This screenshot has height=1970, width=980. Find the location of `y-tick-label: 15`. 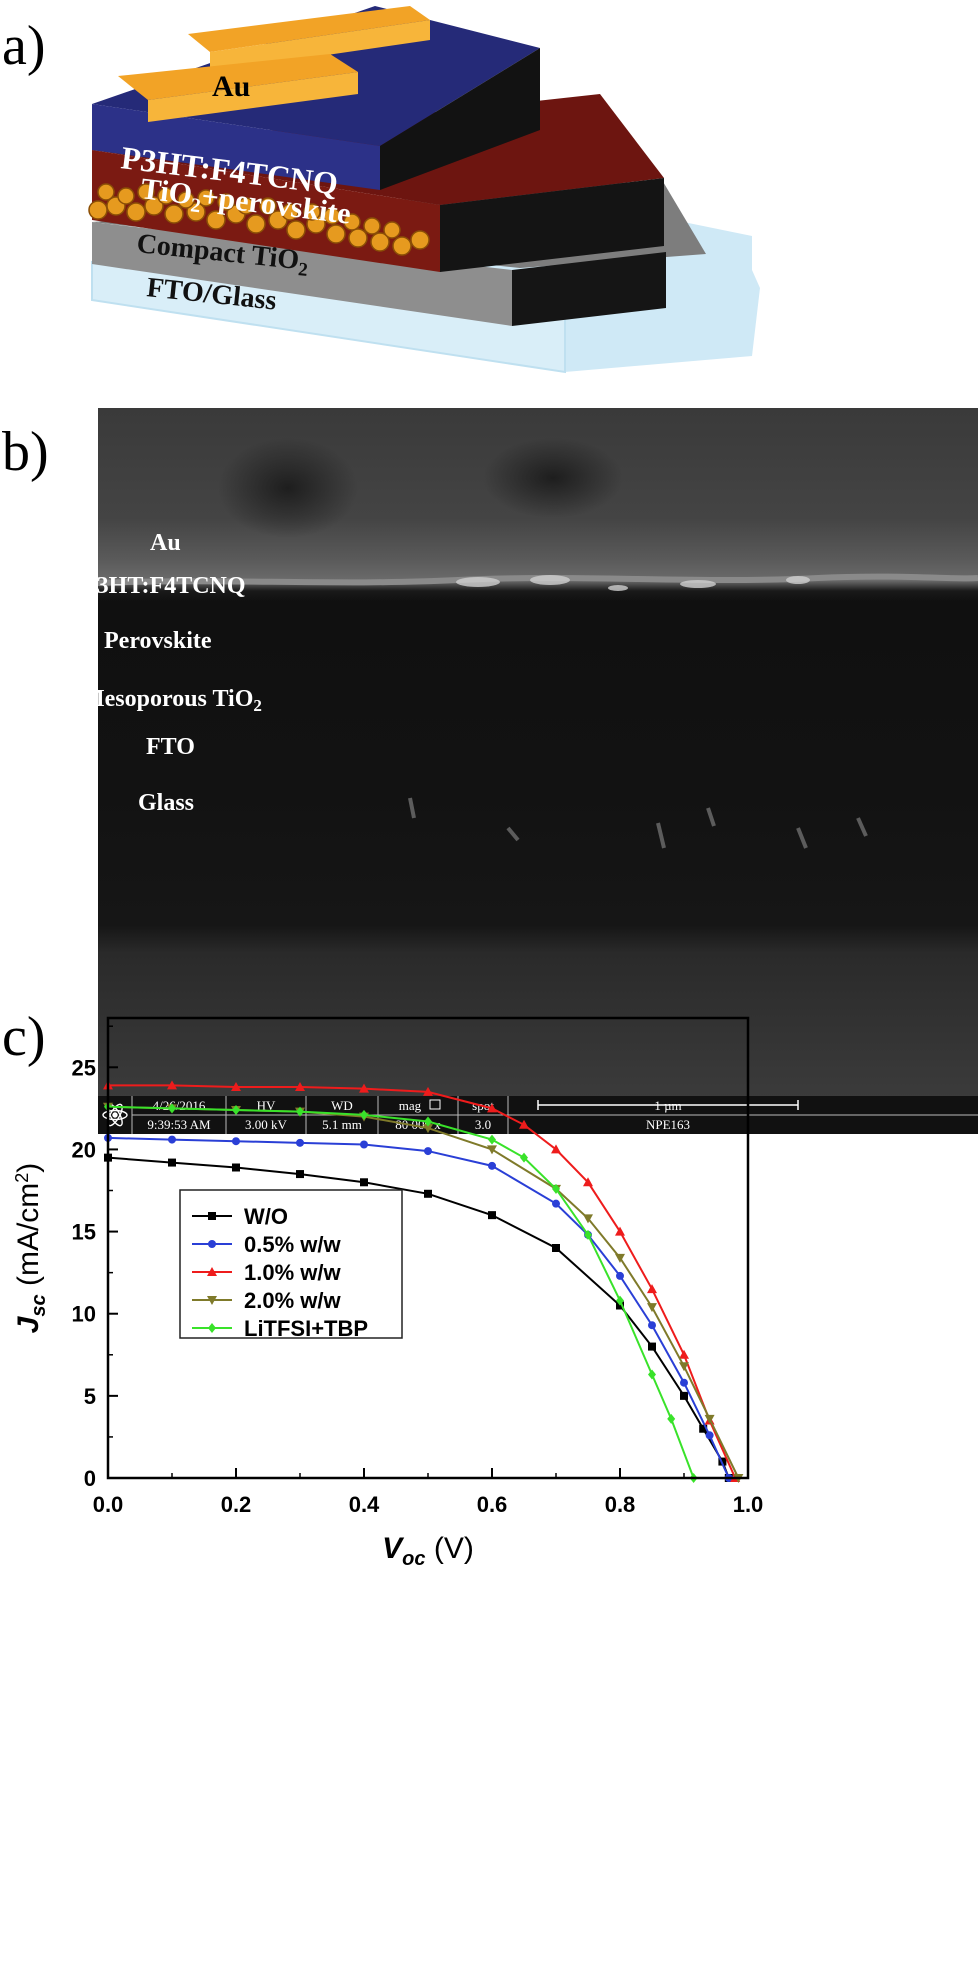

y-tick-label: 15 is located at coordinates (84, 1232).